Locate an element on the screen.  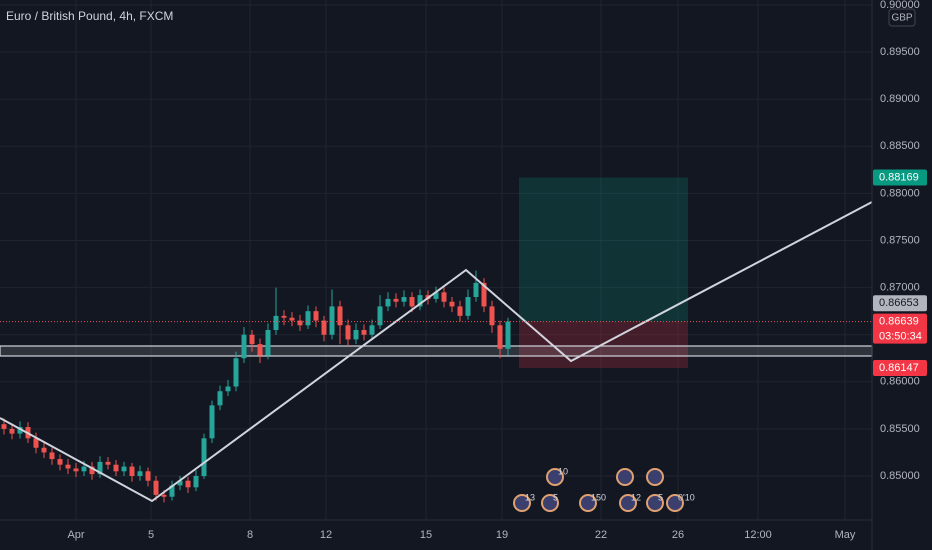
events: 10 13 5 150 12 5 0'10 is located at coordinates (604, 489).